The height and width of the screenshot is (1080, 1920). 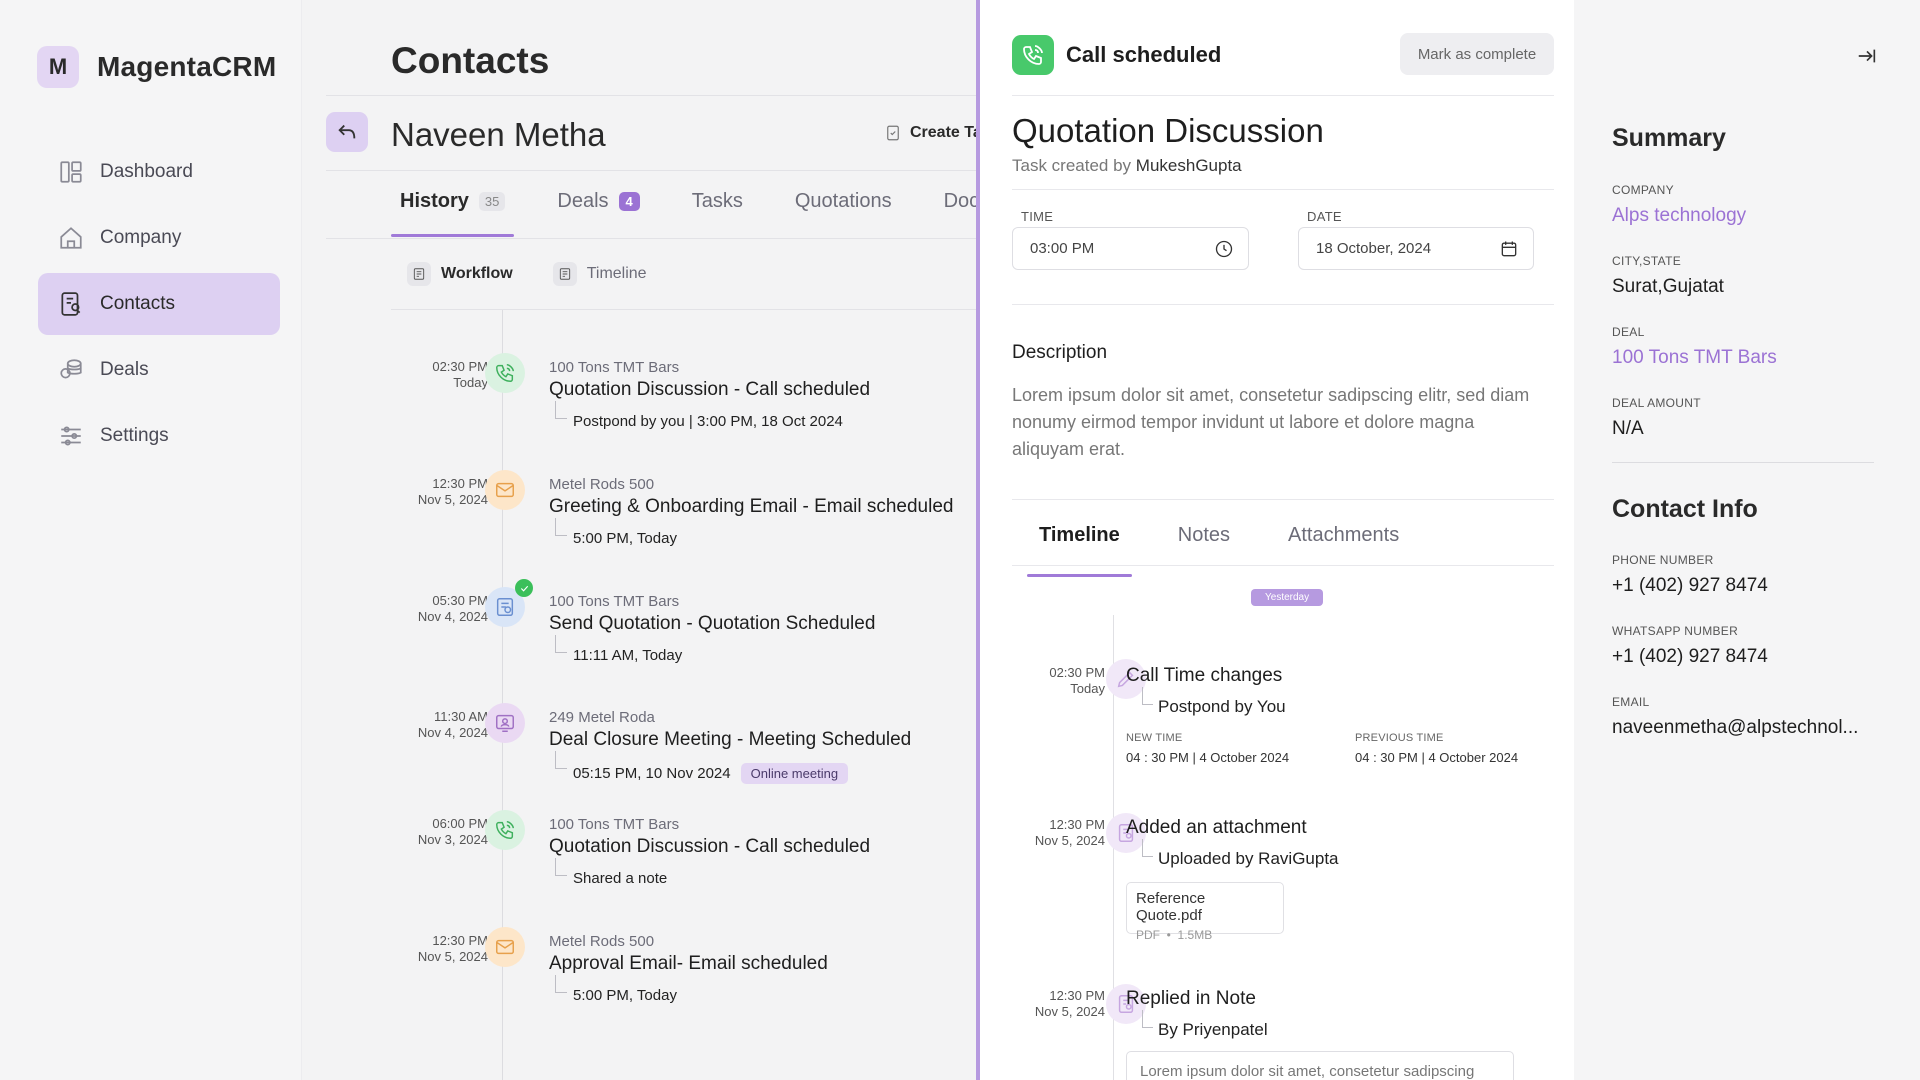 What do you see at coordinates (1679, 215) in the screenshot?
I see `company-link: Alps technology` at bounding box center [1679, 215].